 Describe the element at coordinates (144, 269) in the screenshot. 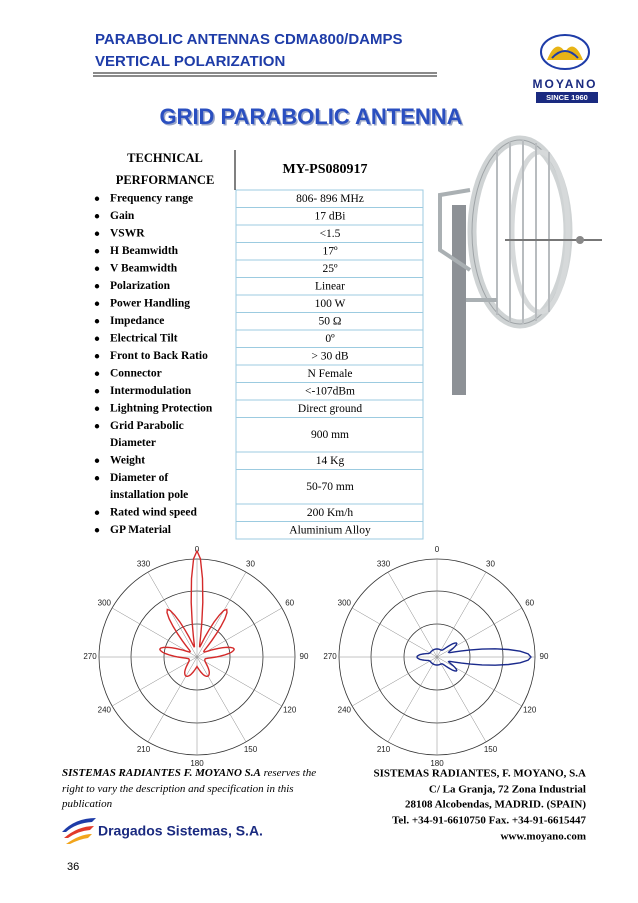

I see `spec-label: V Beamwidth` at that location.